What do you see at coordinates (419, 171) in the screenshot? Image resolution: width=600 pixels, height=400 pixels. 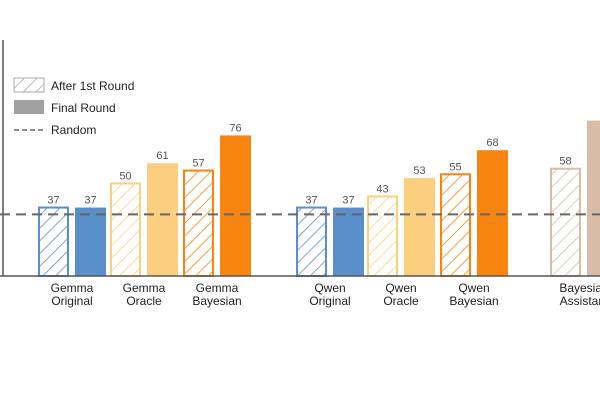 I see `value-label: 53` at bounding box center [419, 171].